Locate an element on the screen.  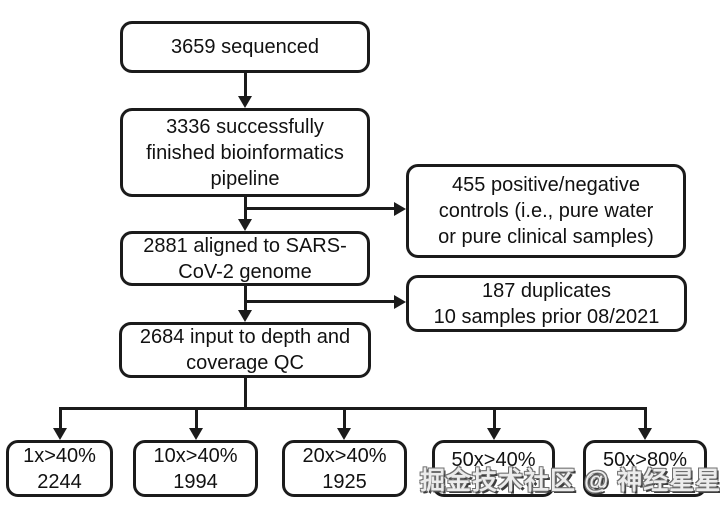
node-line: 1925 is located at coordinates (344, 481).